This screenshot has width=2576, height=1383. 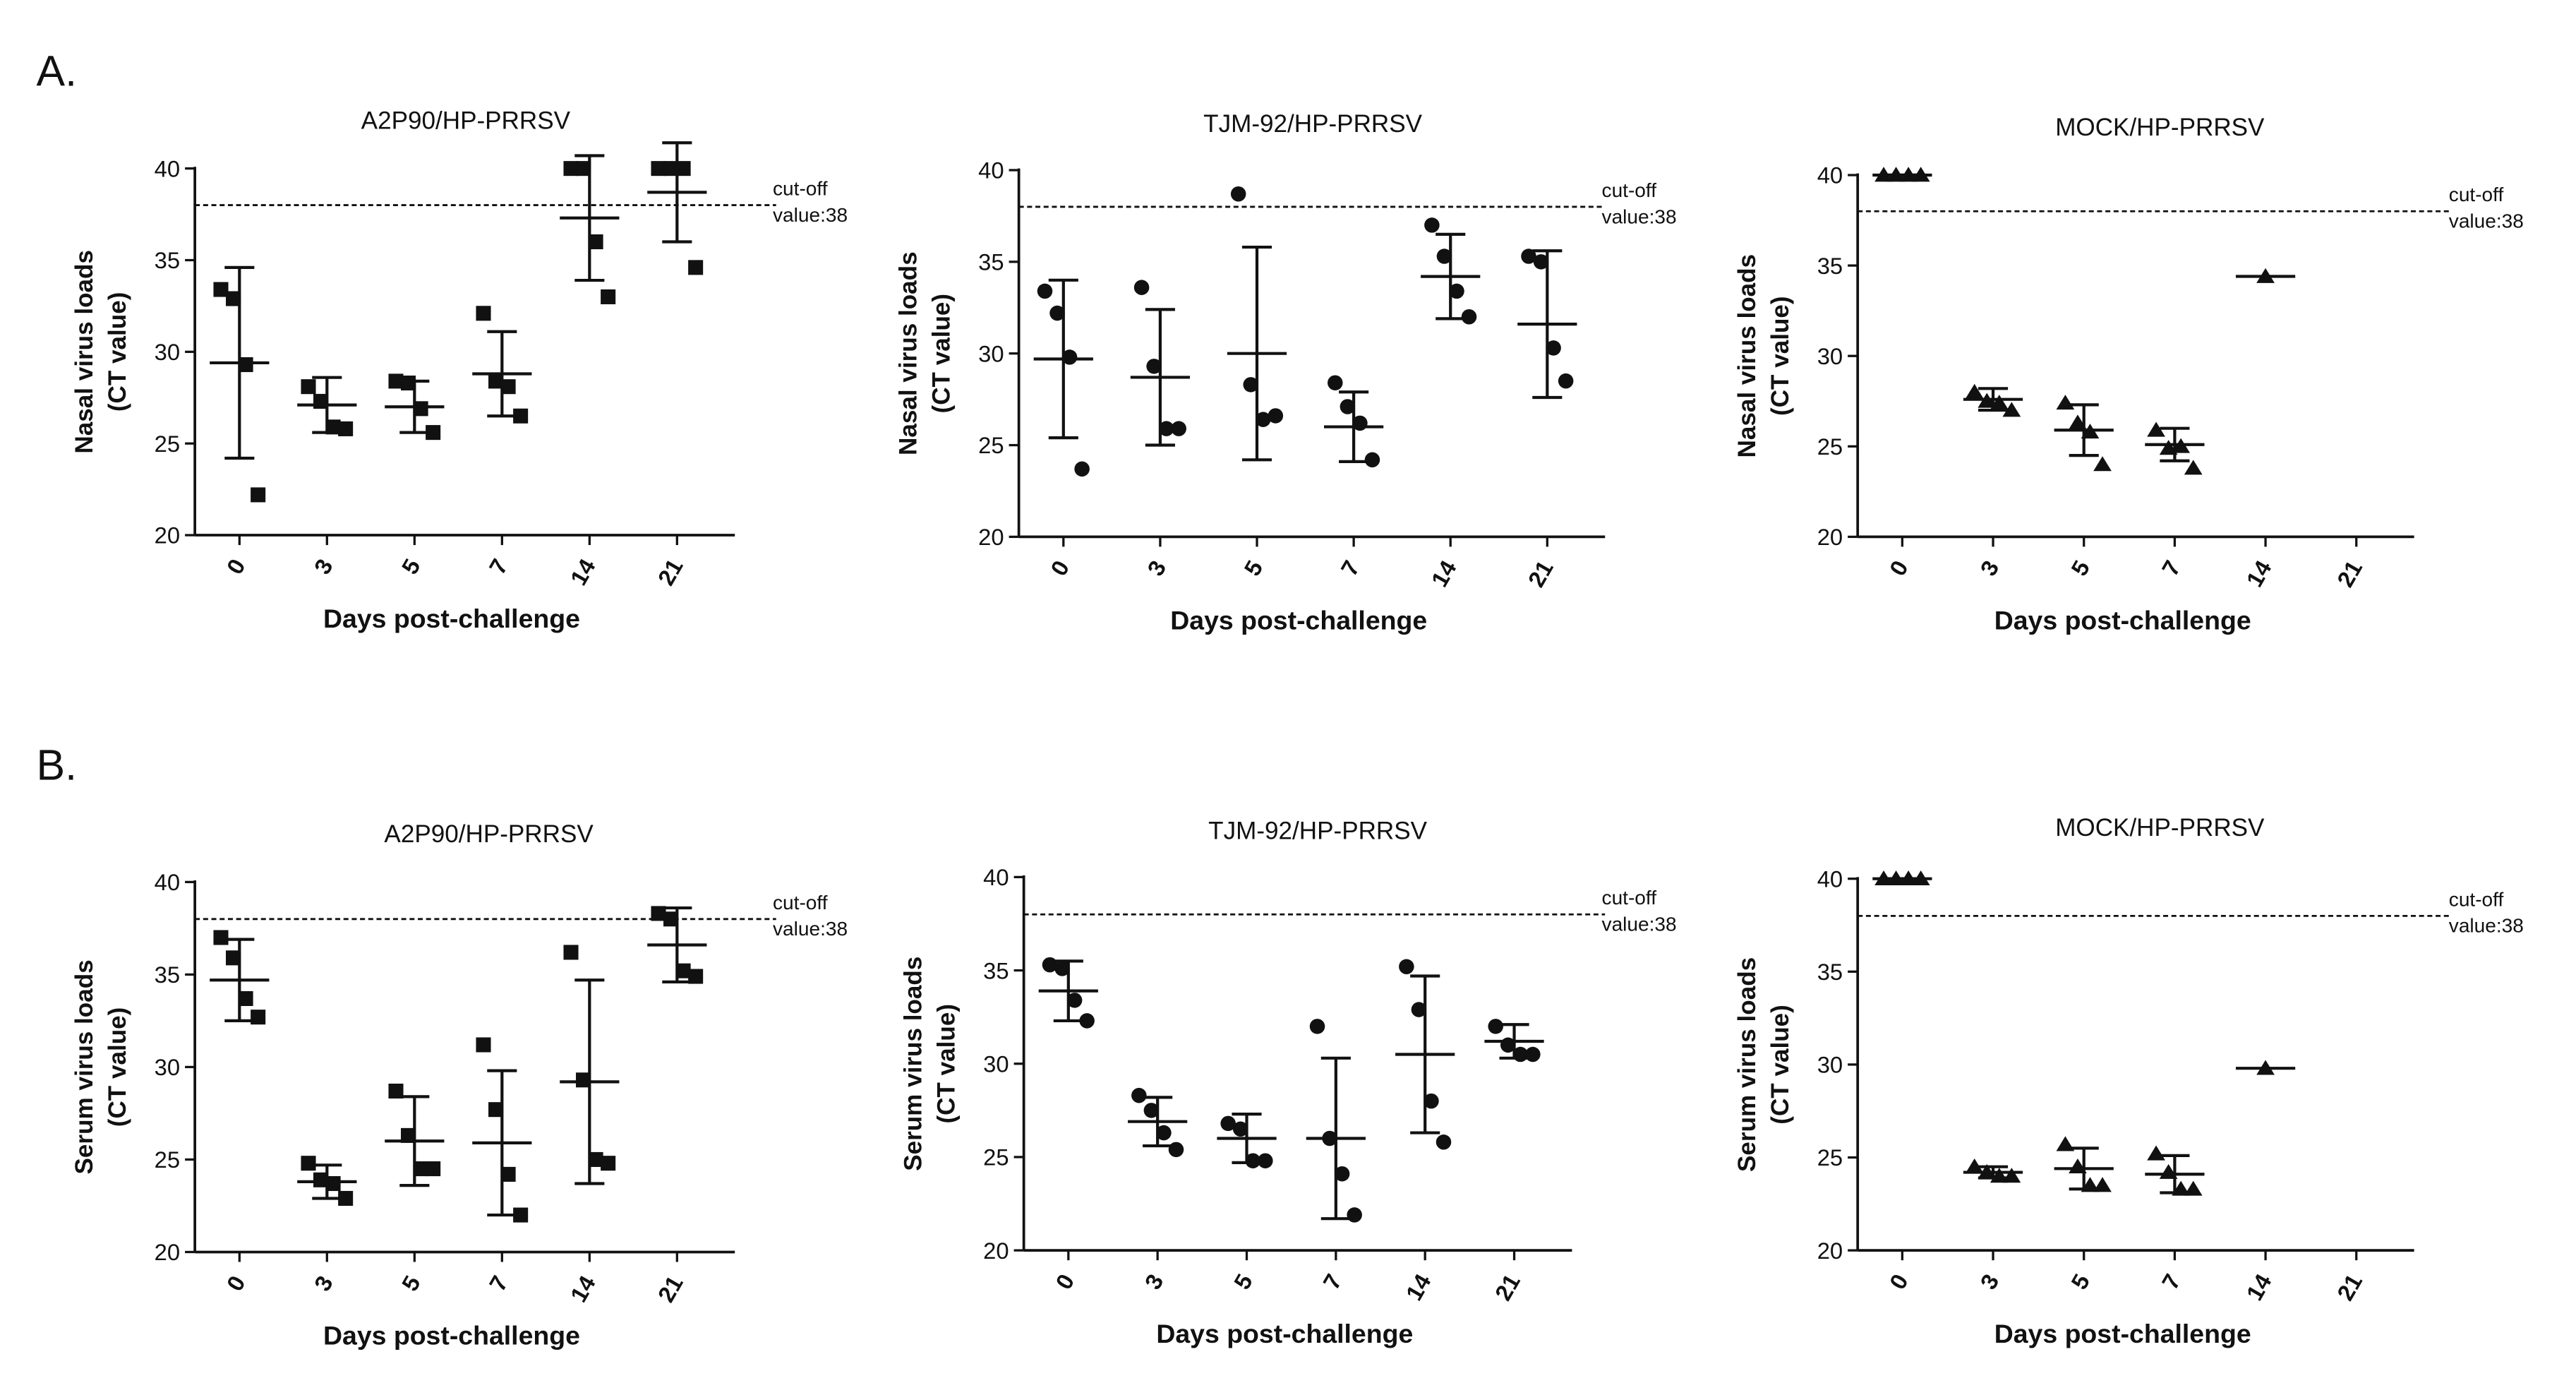 What do you see at coordinates (57, 765) in the screenshot?
I see `panel-label: B.` at bounding box center [57, 765].